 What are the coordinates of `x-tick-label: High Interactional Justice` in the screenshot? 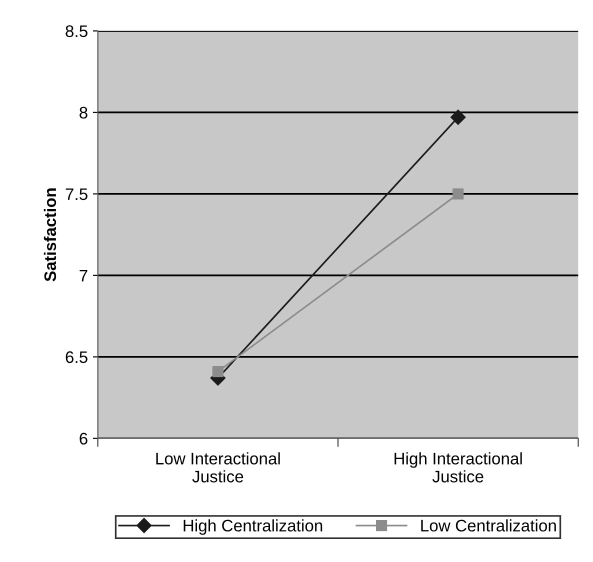 It's located at (458, 467).